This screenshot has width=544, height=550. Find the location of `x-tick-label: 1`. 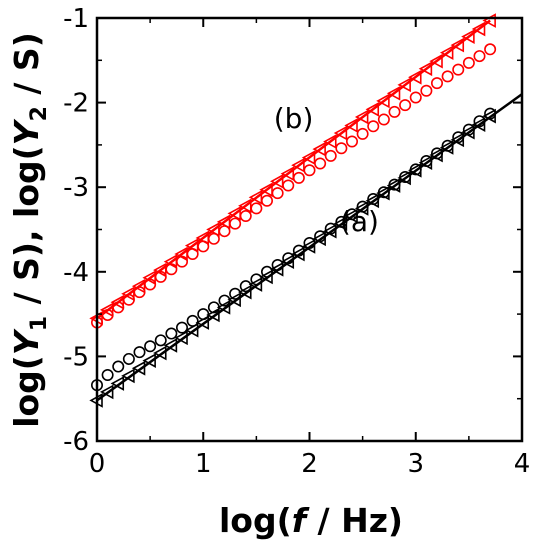

x-tick-label: 1 is located at coordinates (203, 464).